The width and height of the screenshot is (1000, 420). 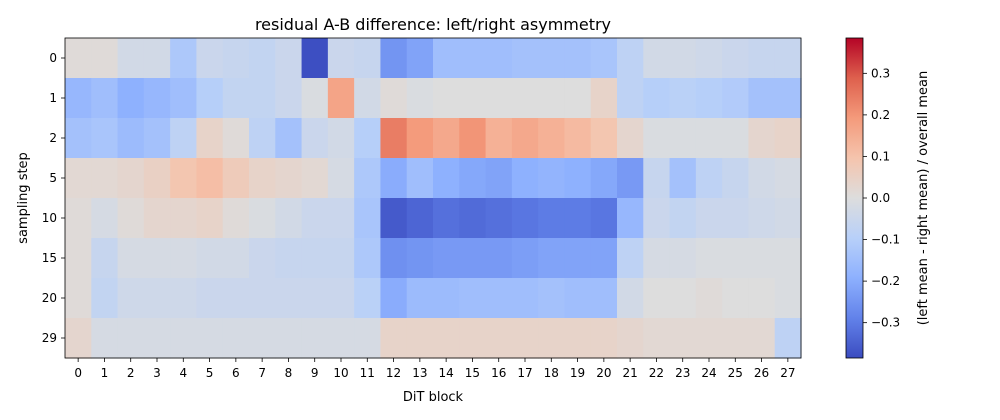 I want to click on y-tick-label: 1, so click(x=53, y=98).